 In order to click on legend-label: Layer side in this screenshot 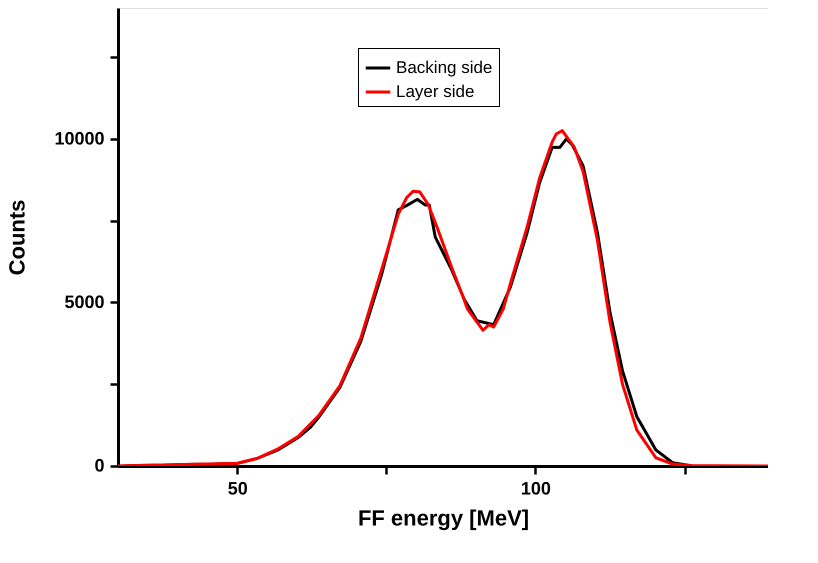, I will do `click(435, 91)`.